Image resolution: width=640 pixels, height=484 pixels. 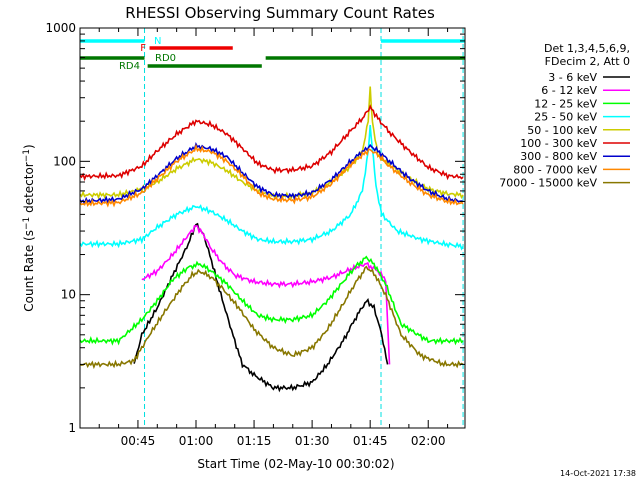 What do you see at coordinates (165, 58) in the screenshot?
I see `flag-label-rd0: RD0` at bounding box center [165, 58].